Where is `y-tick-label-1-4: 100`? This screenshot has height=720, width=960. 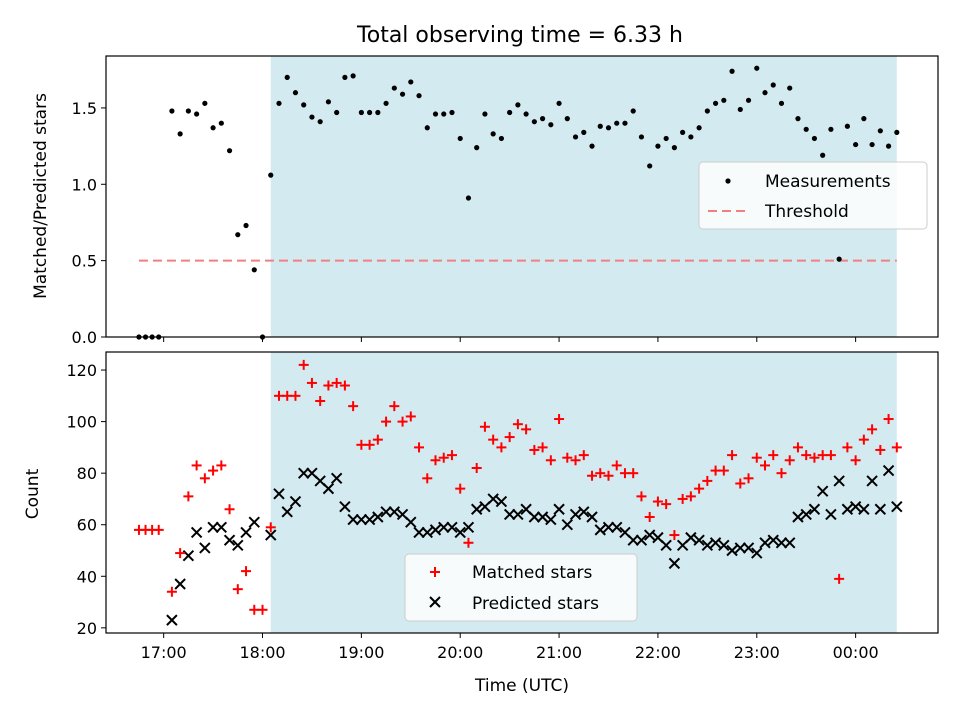 y-tick-label-1-4: 100 is located at coordinates (81, 422).